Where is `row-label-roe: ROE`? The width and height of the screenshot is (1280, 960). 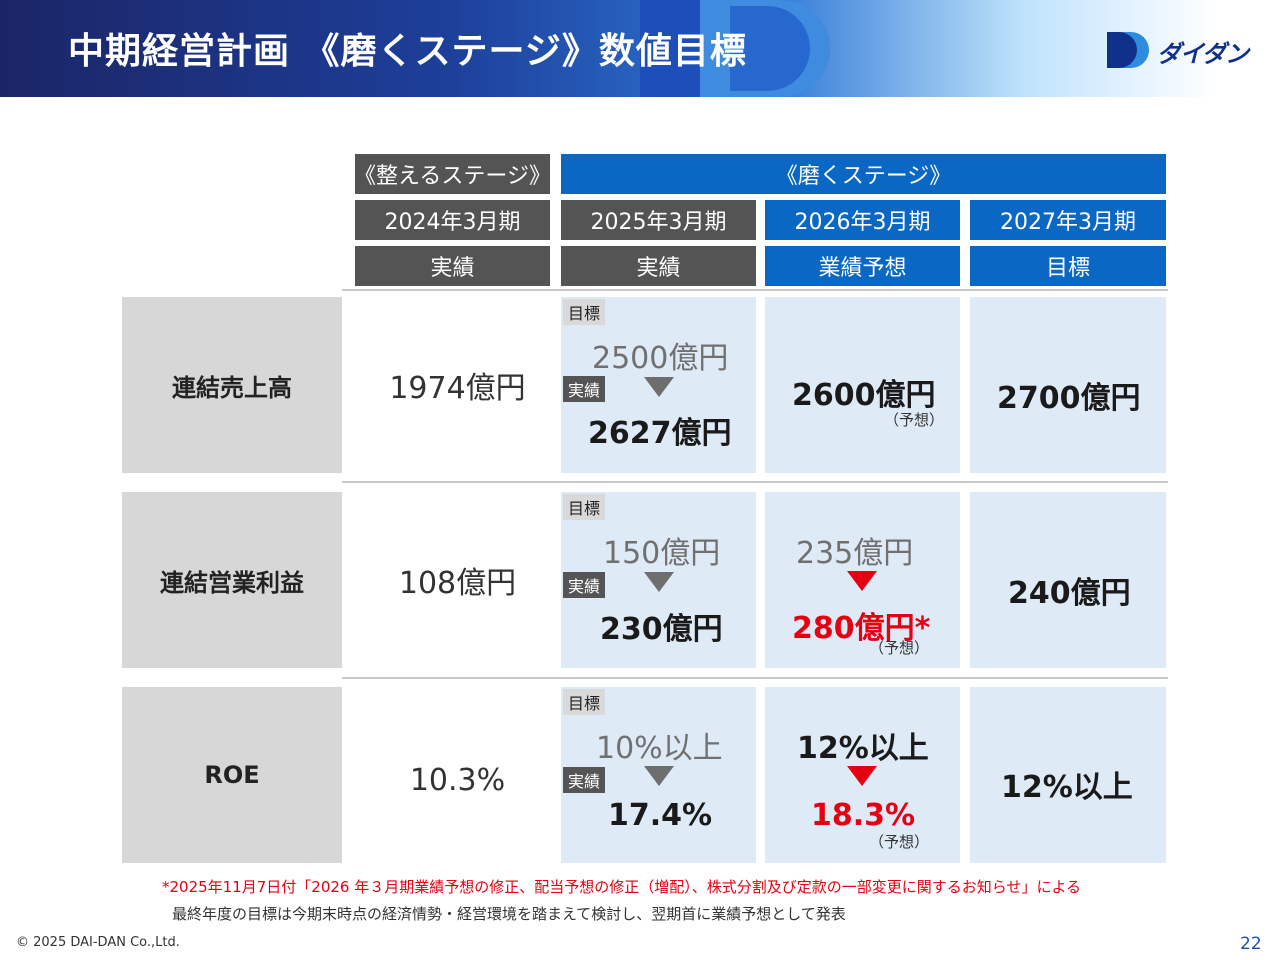 row-label-roe: ROE is located at coordinates (232, 775).